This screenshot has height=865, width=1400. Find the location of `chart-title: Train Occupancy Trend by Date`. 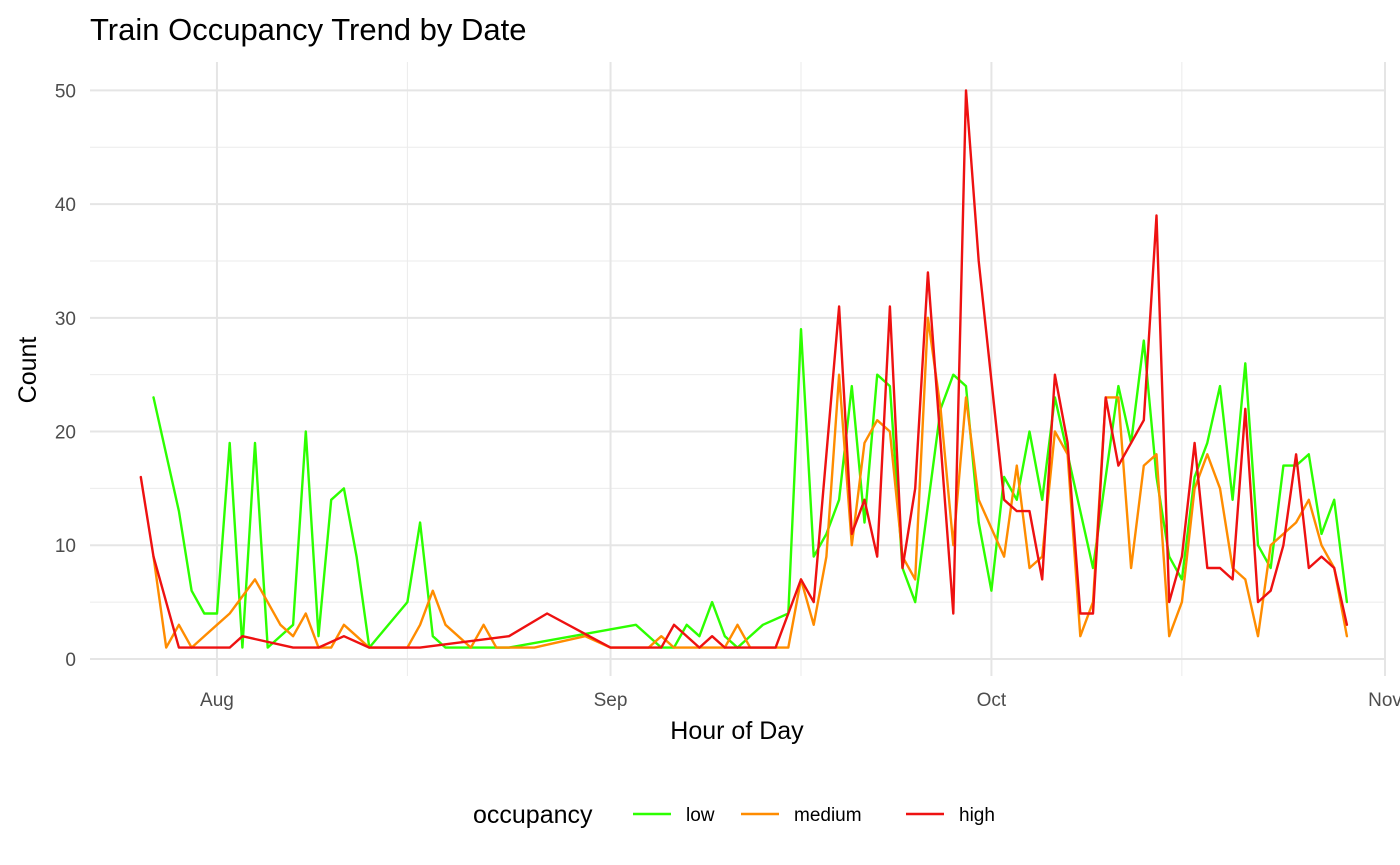

chart-title: Train Occupancy Trend by Date is located at coordinates (308, 29).